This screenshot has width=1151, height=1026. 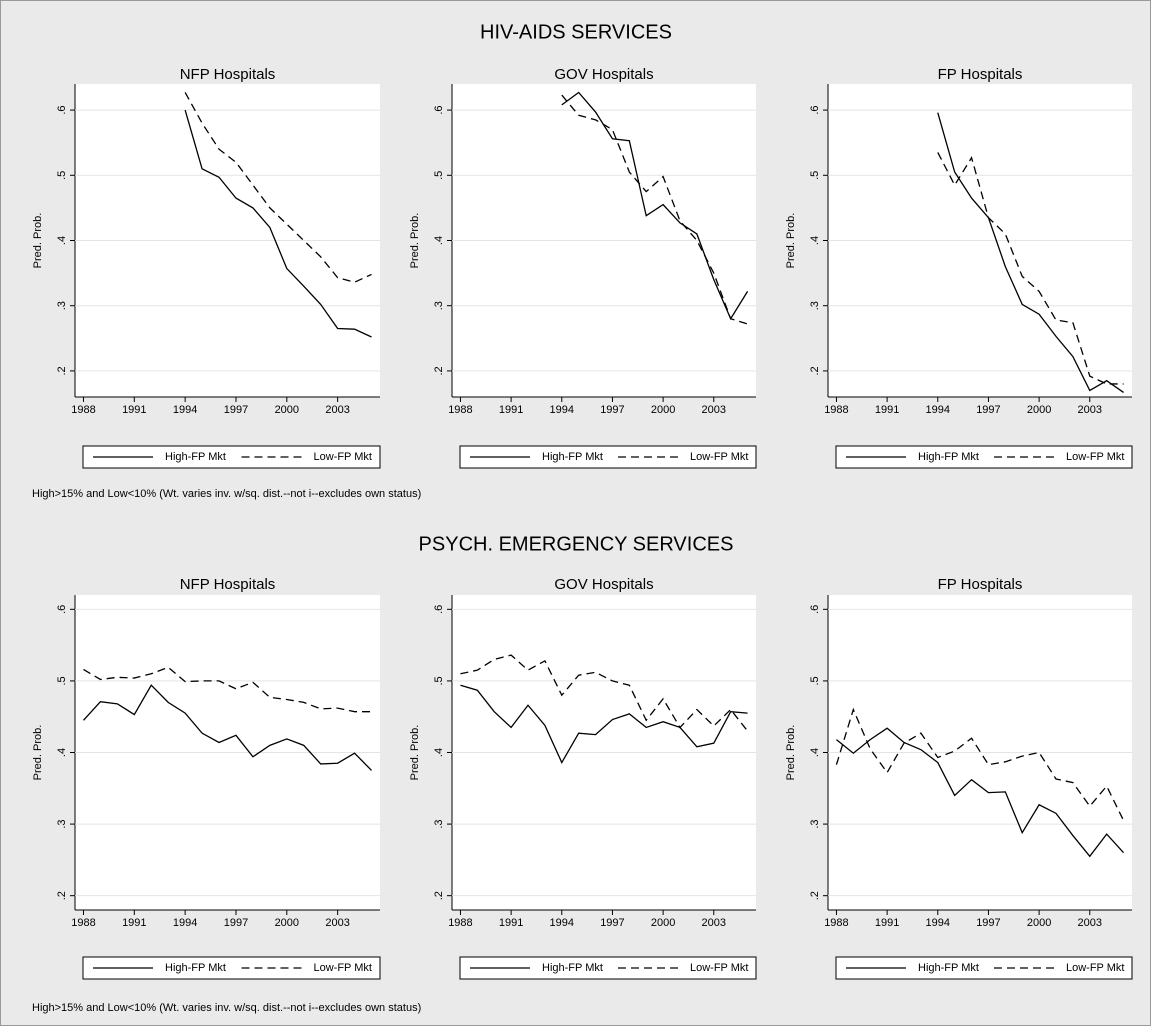 What do you see at coordinates (576, 544) in the screenshot?
I see `section-title: PSYCH. EMERGENCY SERVICES` at bounding box center [576, 544].